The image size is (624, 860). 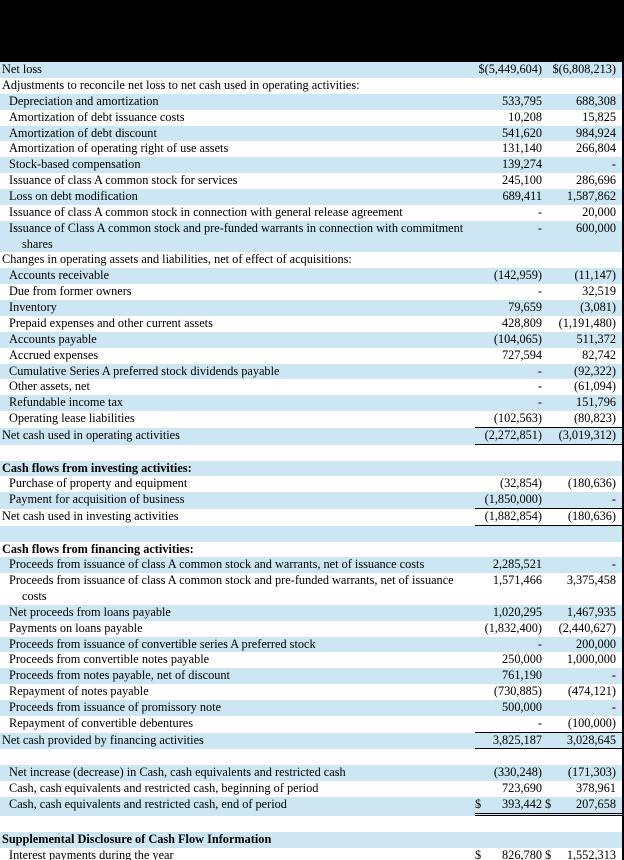 I want to click on table-row: Refundable income tax - 151,796, so click(x=311, y=403).